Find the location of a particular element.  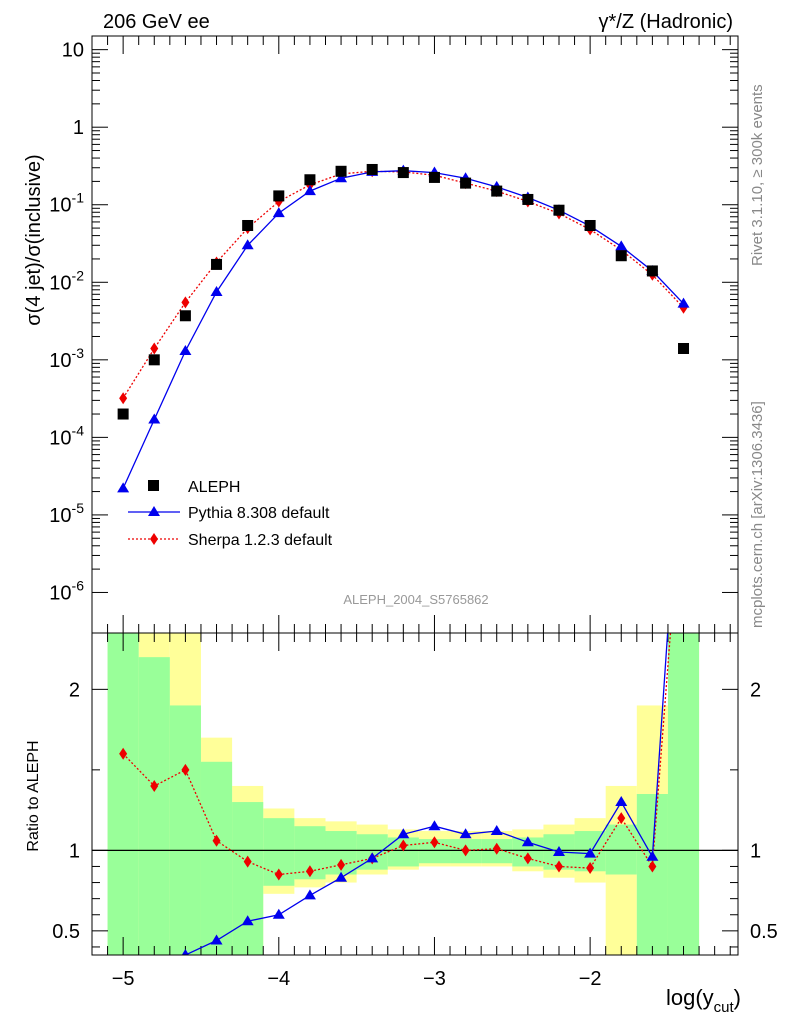

rivet-label: Rivet 3.1.10, ≥ 300k events is located at coordinates (757, 175).